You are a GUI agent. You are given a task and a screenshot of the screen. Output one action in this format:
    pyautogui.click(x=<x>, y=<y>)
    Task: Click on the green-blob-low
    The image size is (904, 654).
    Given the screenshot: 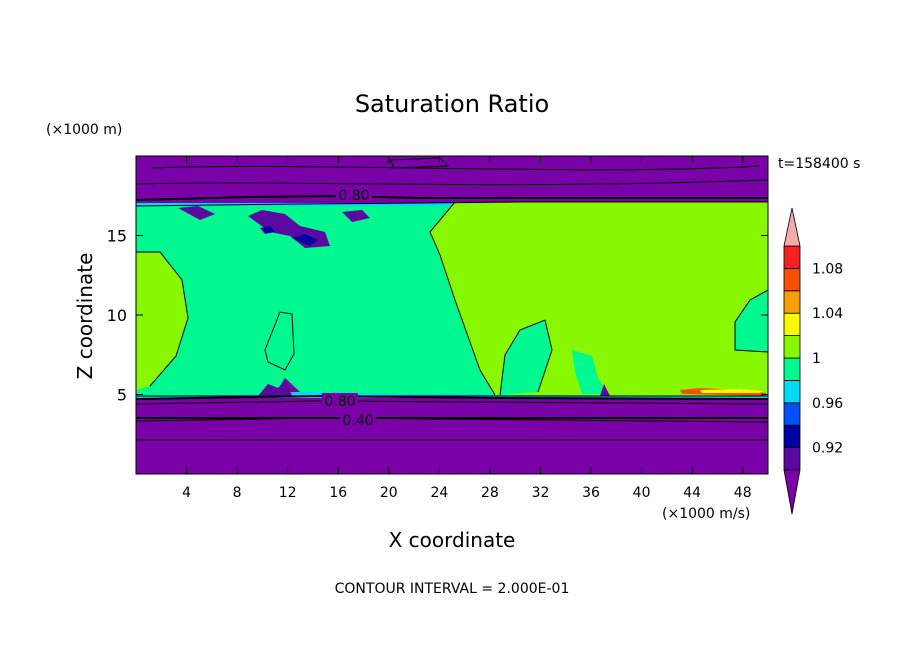 What is the action you would take?
    pyautogui.click(x=279, y=341)
    